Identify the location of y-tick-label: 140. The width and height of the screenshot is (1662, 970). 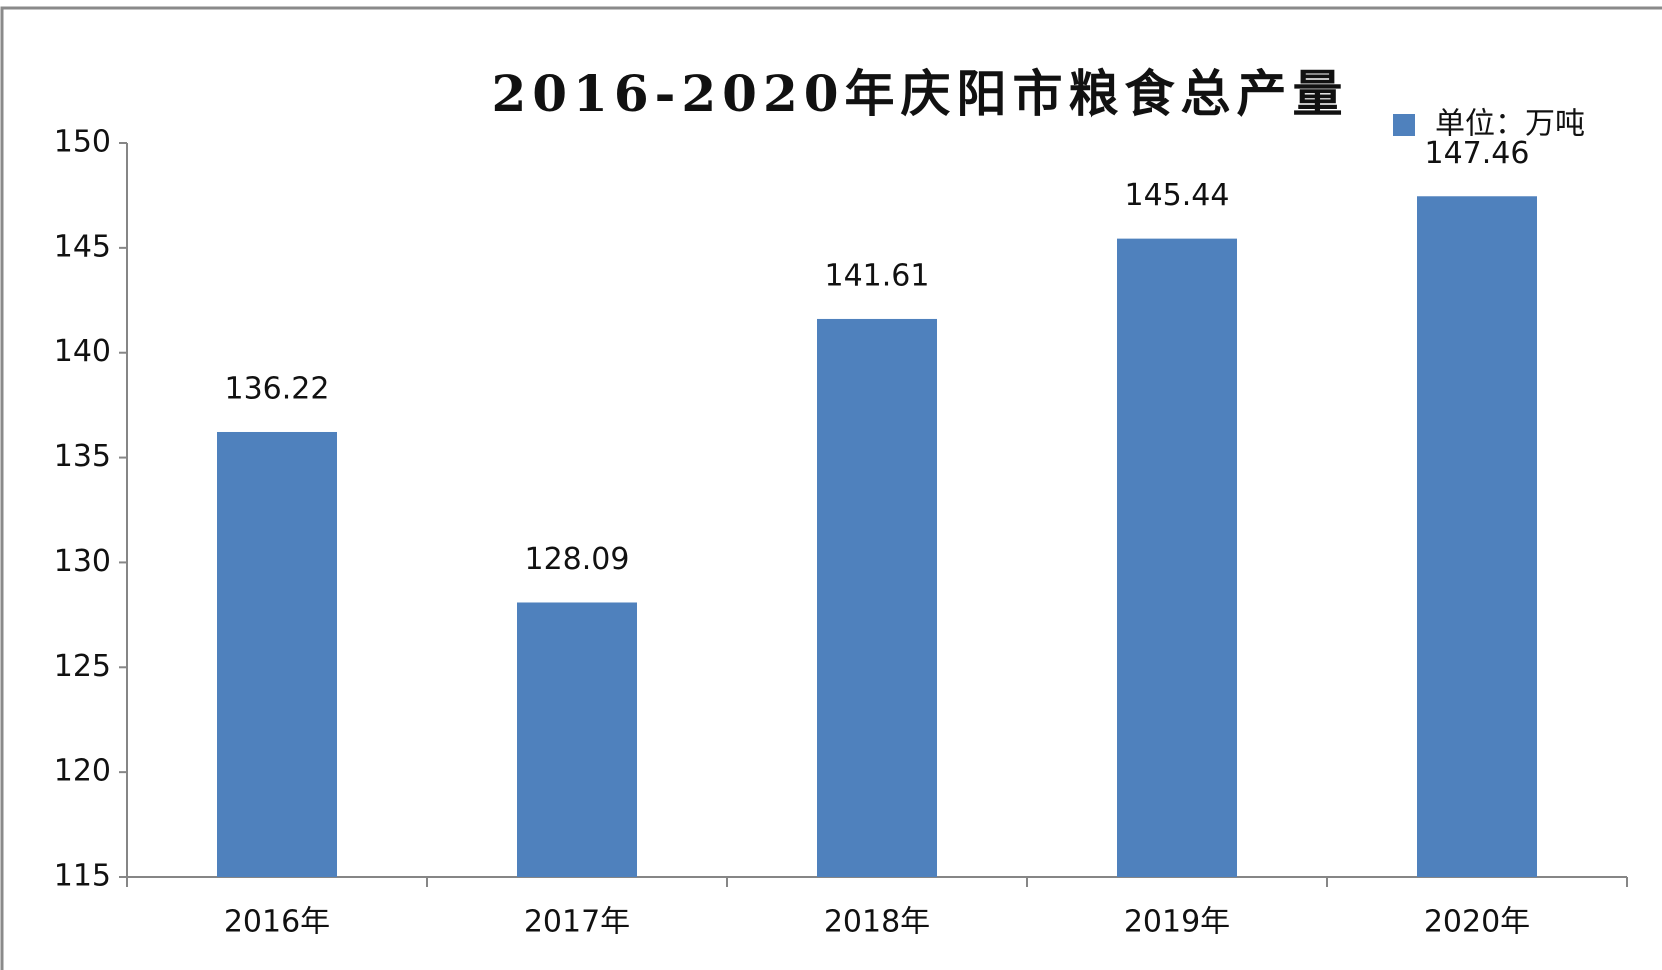
(82, 351).